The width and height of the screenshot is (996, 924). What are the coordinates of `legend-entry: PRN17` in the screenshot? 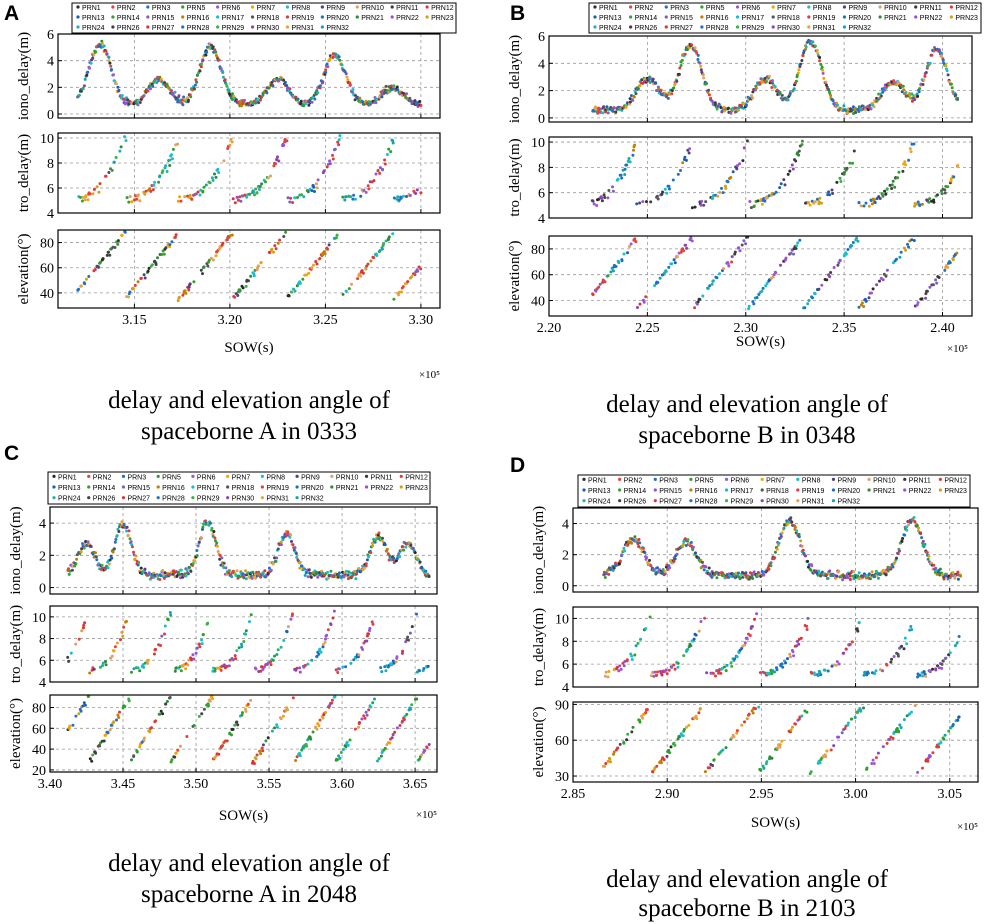 It's located at (742, 491).